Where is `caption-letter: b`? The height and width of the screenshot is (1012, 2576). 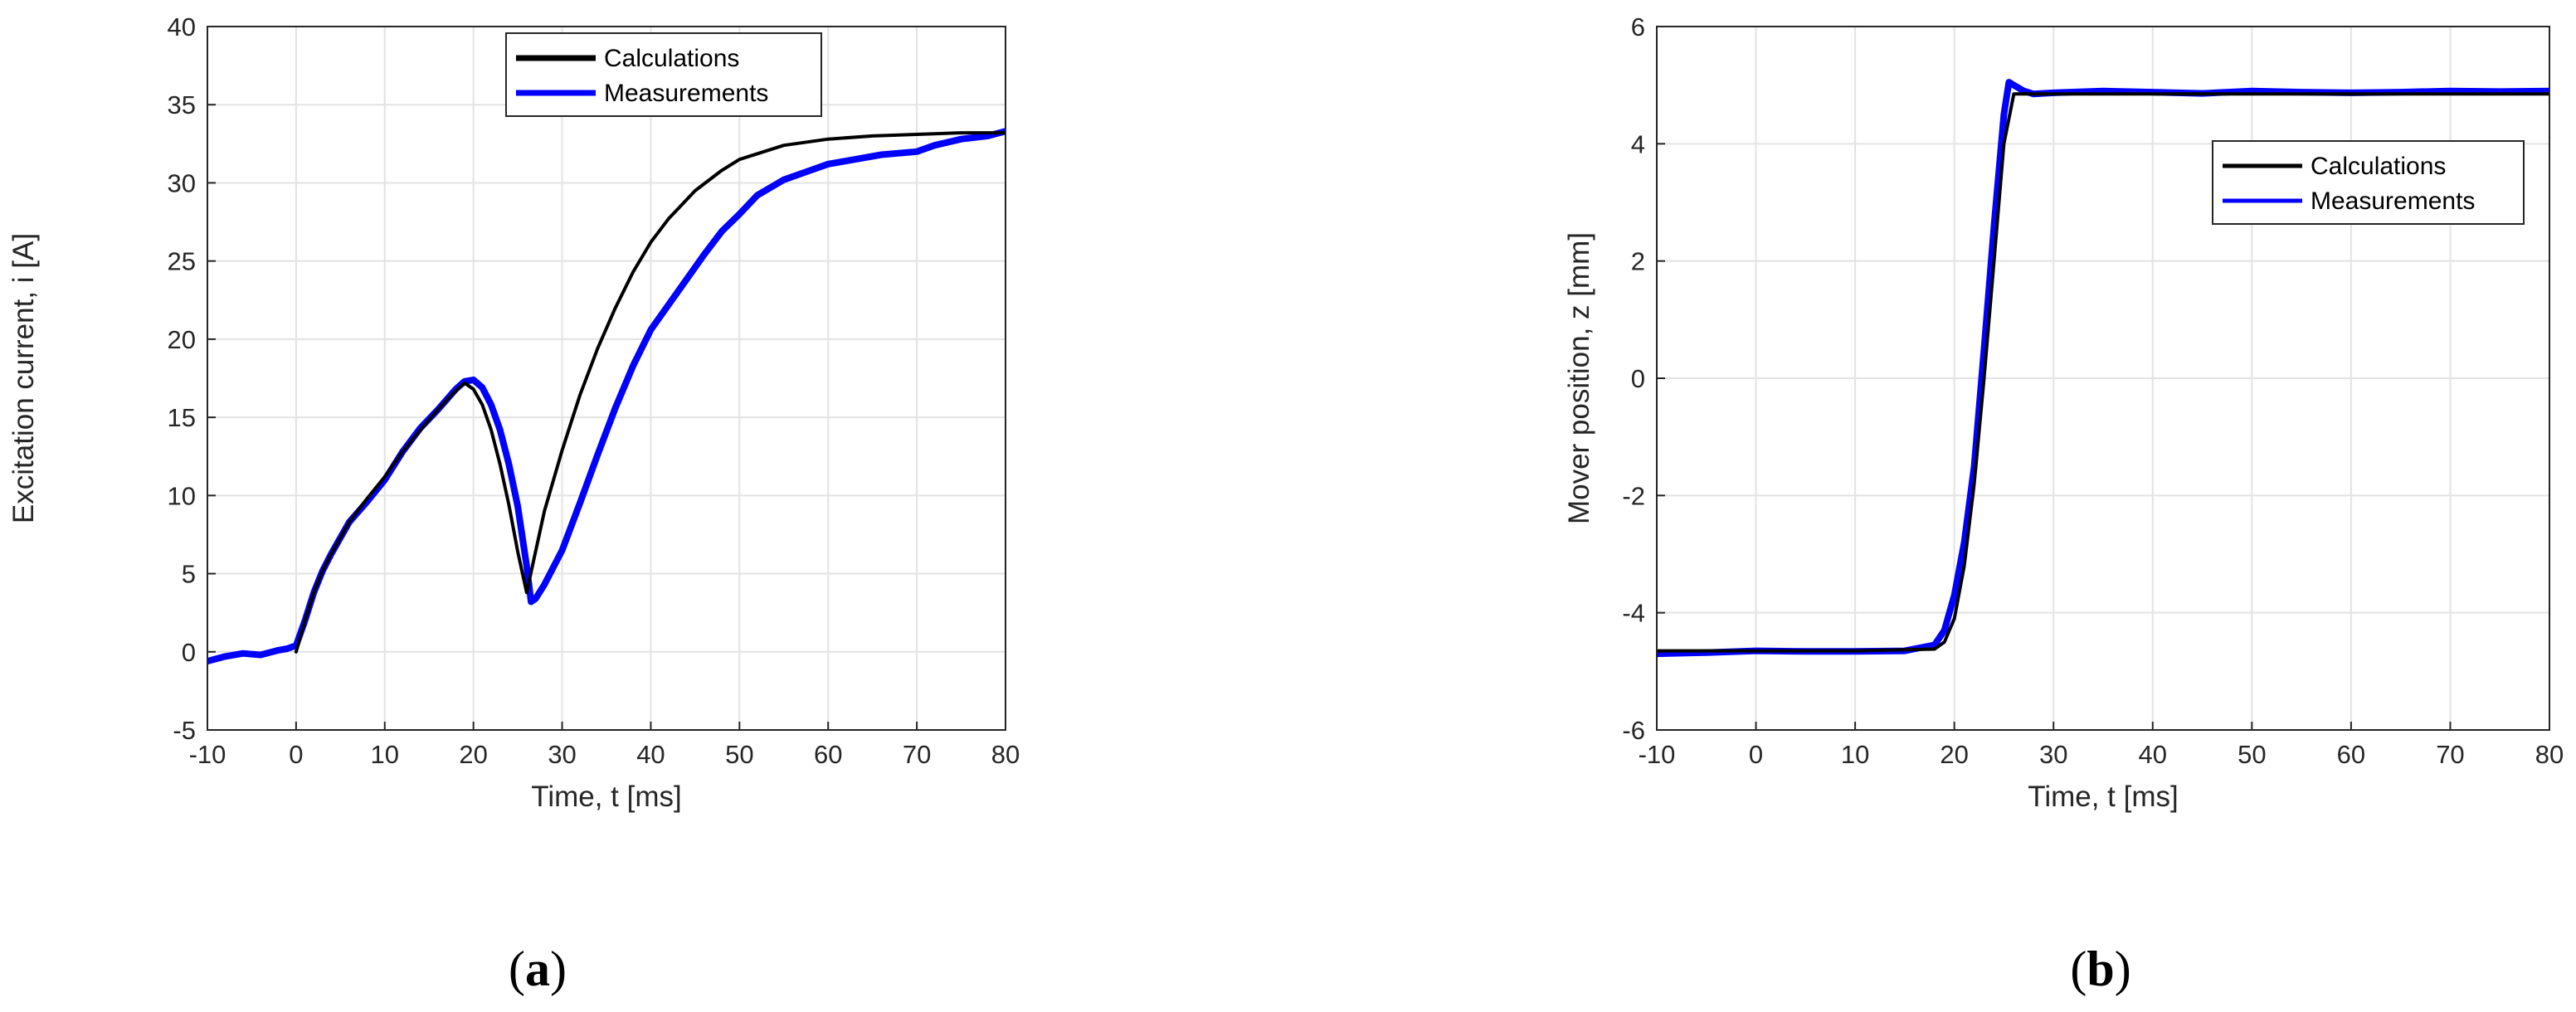 caption-letter: b is located at coordinates (2100, 968).